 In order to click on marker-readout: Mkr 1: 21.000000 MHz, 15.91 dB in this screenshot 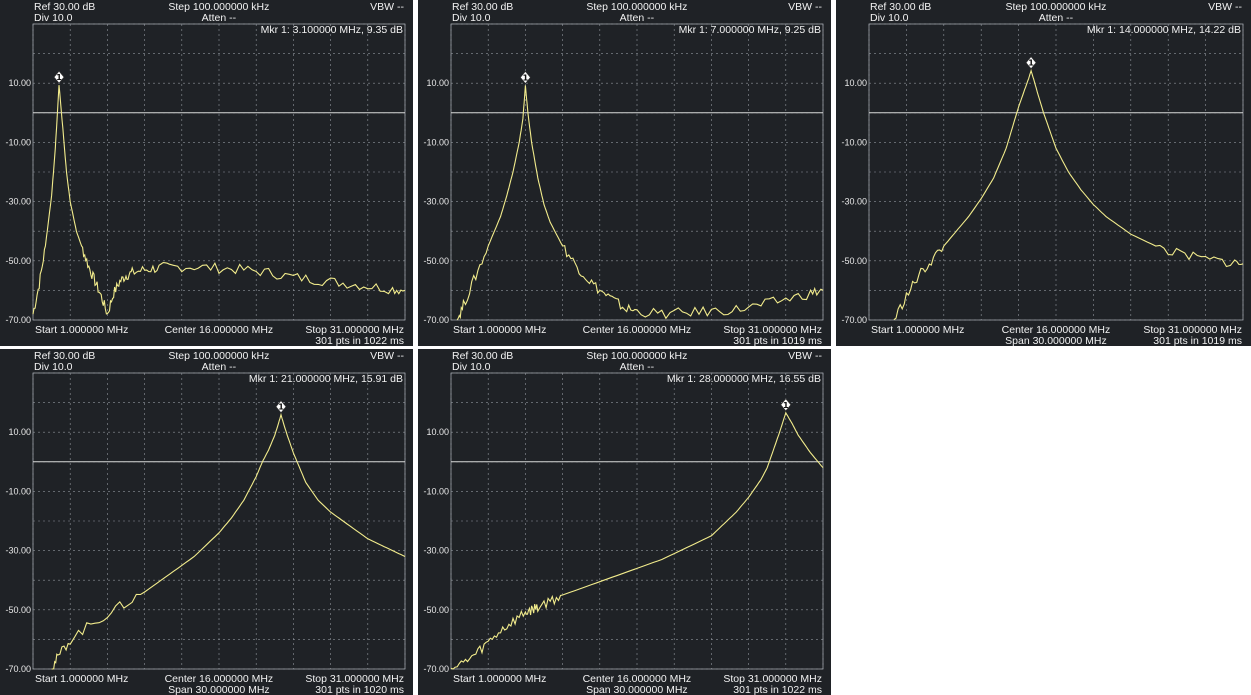, I will do `click(326, 379)`.